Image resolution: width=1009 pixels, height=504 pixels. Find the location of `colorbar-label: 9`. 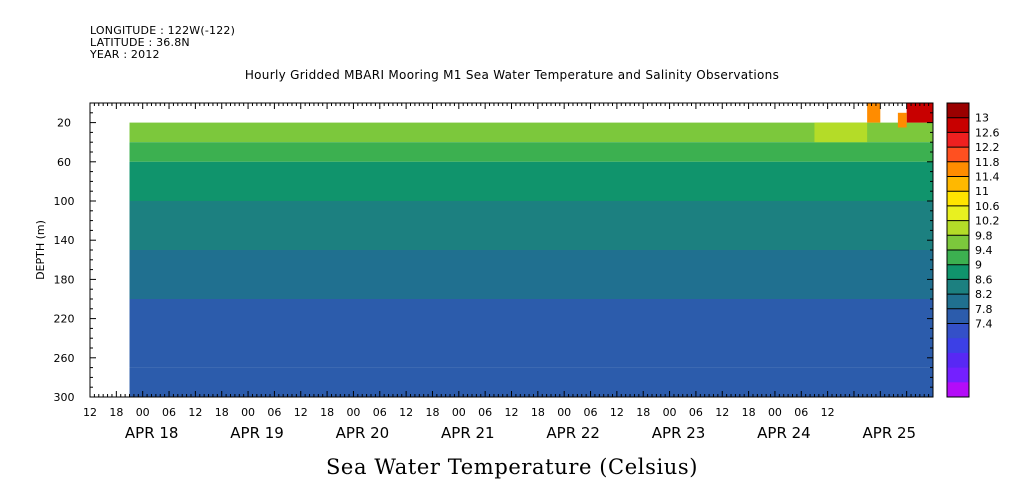

colorbar-label: 9 is located at coordinates (978, 265).